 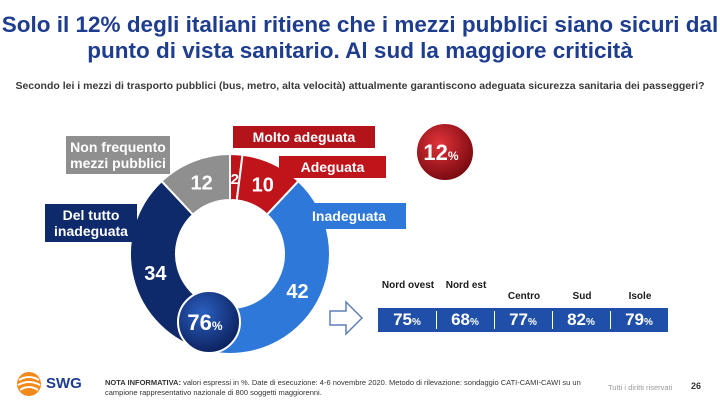 What do you see at coordinates (581, 319) in the screenshot?
I see `region-value: 82%` at bounding box center [581, 319].